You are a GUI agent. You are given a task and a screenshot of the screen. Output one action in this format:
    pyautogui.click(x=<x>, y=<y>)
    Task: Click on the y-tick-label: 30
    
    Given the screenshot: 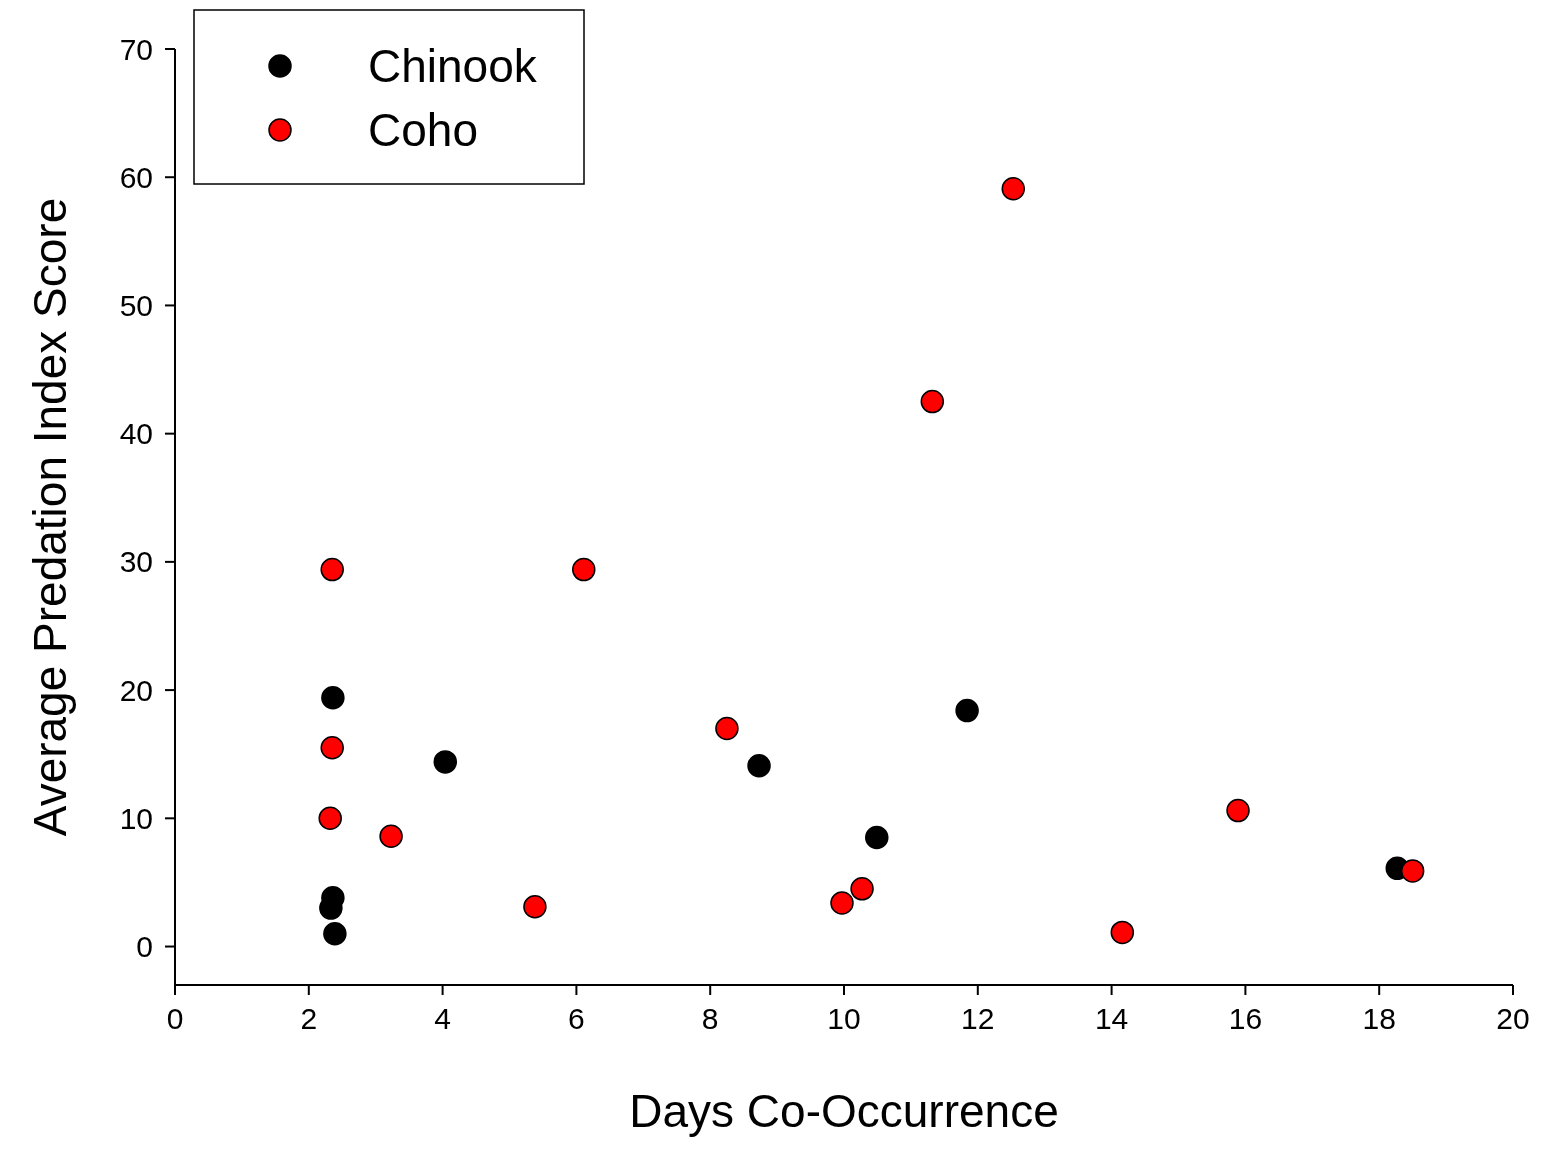 What is the action you would take?
    pyautogui.click(x=136, y=562)
    